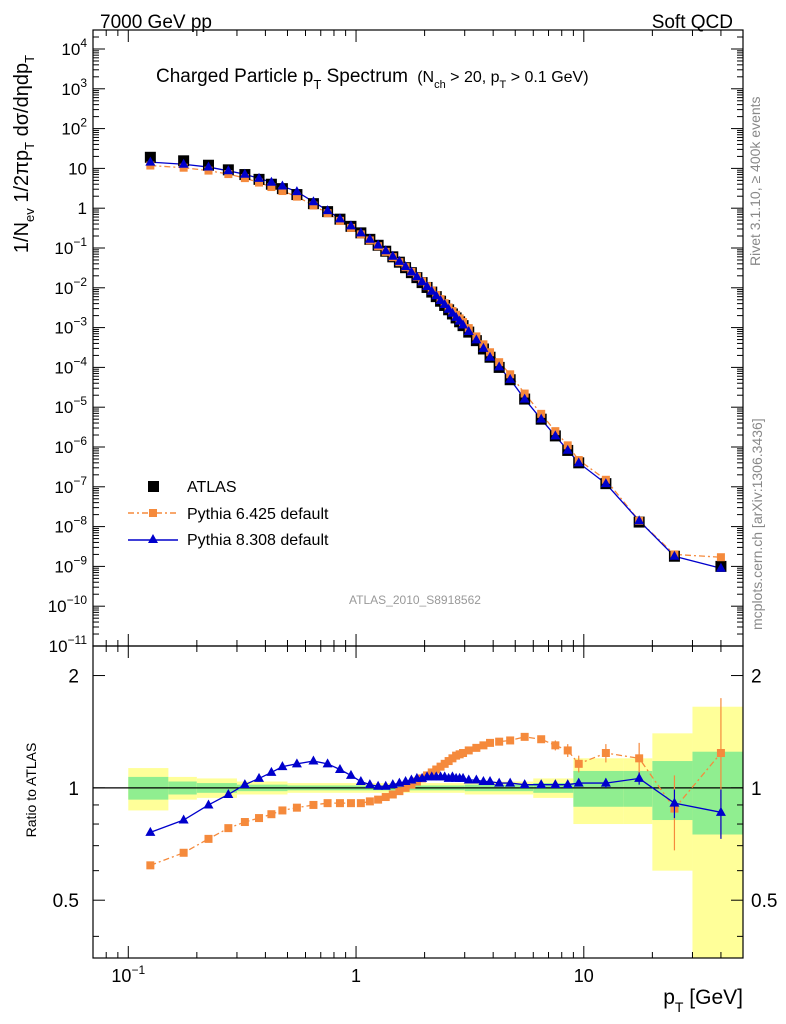 The width and height of the screenshot is (786, 1024). I want to click on mcplots-label: mcplots.cern.ch [arXiv:1306.3436], so click(757, 524).